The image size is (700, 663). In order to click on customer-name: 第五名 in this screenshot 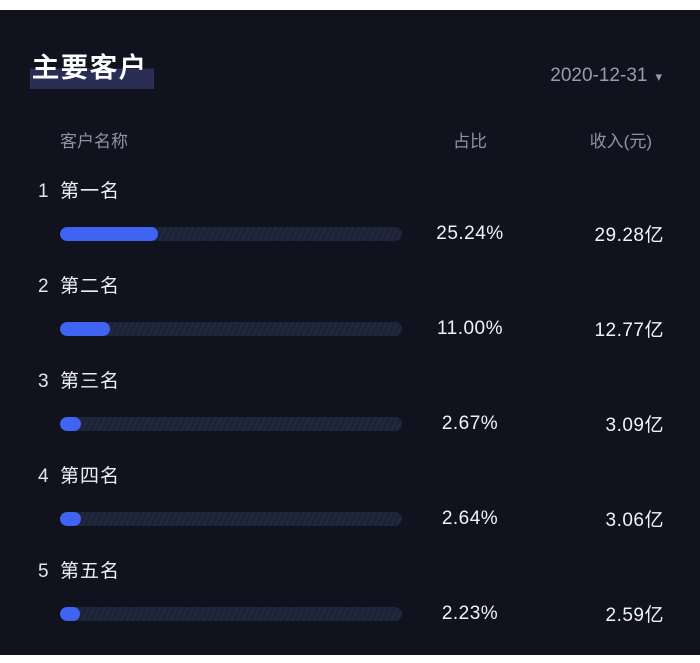, I will do `click(90, 571)`.